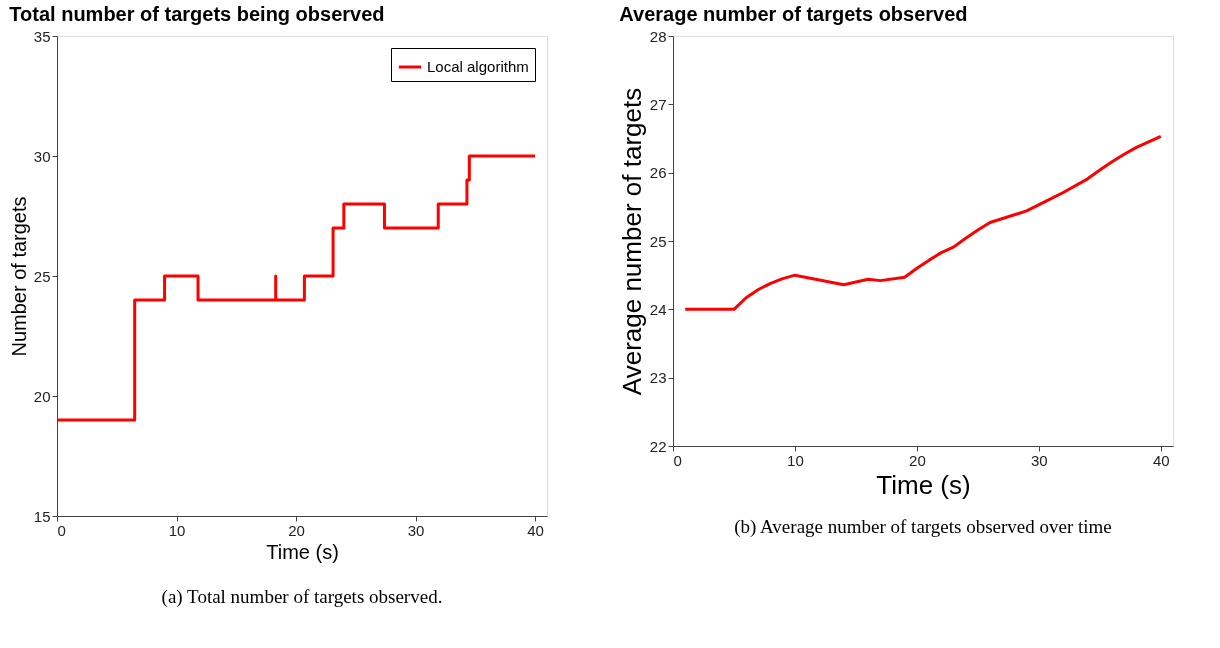 This screenshot has width=1220, height=648. What do you see at coordinates (197, 14) in the screenshot?
I see `chart-title: Total number of targets being observed` at bounding box center [197, 14].